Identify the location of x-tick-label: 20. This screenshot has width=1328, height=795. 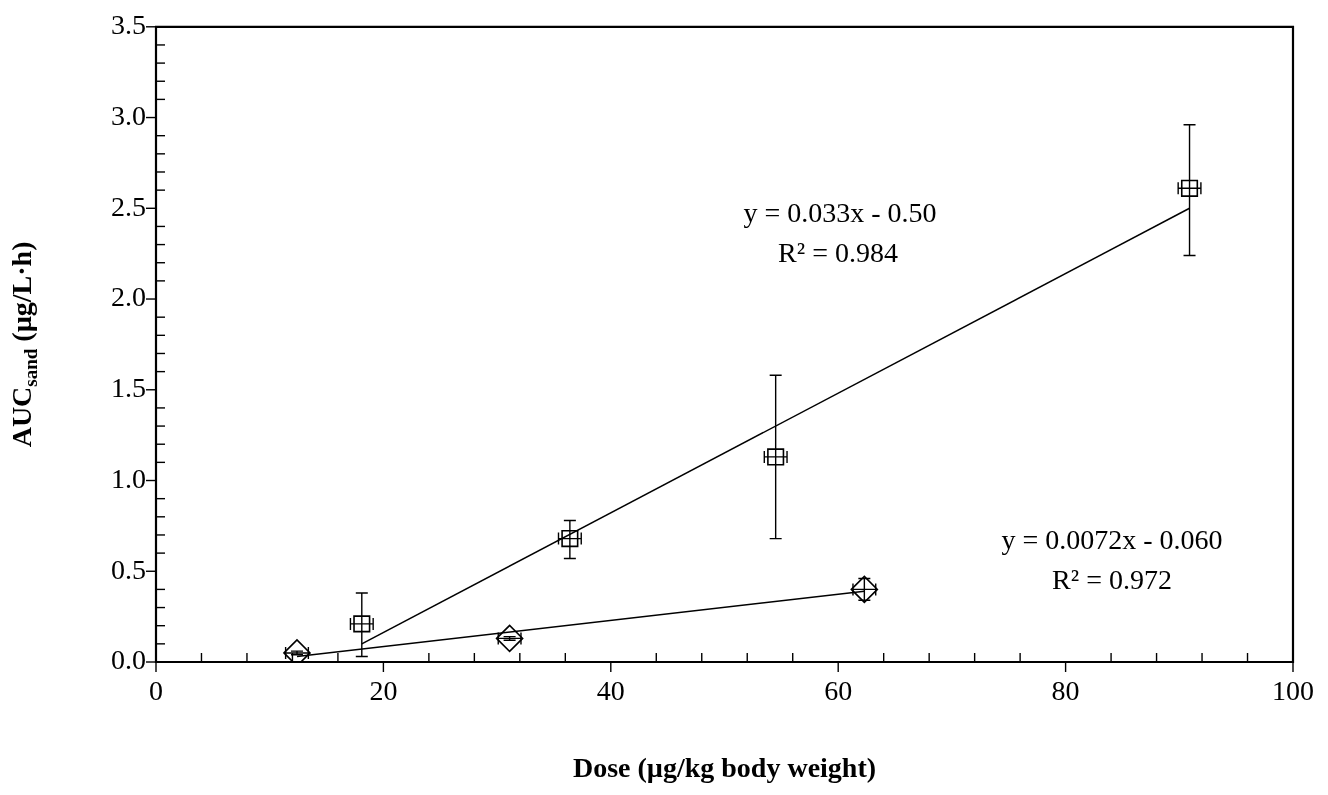
(383, 691).